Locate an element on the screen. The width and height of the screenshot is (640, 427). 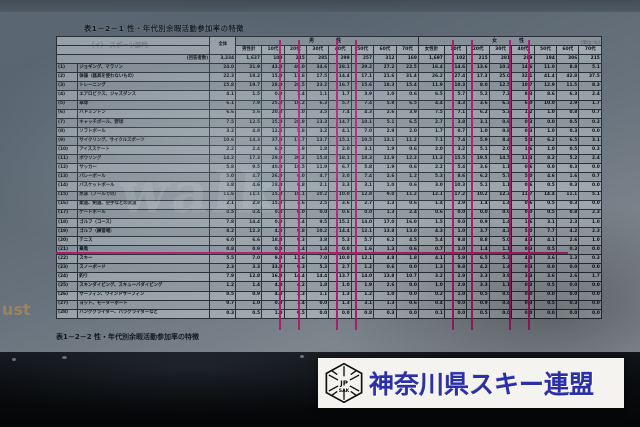
data-cell: 7.0 is located at coordinates (249, 259).